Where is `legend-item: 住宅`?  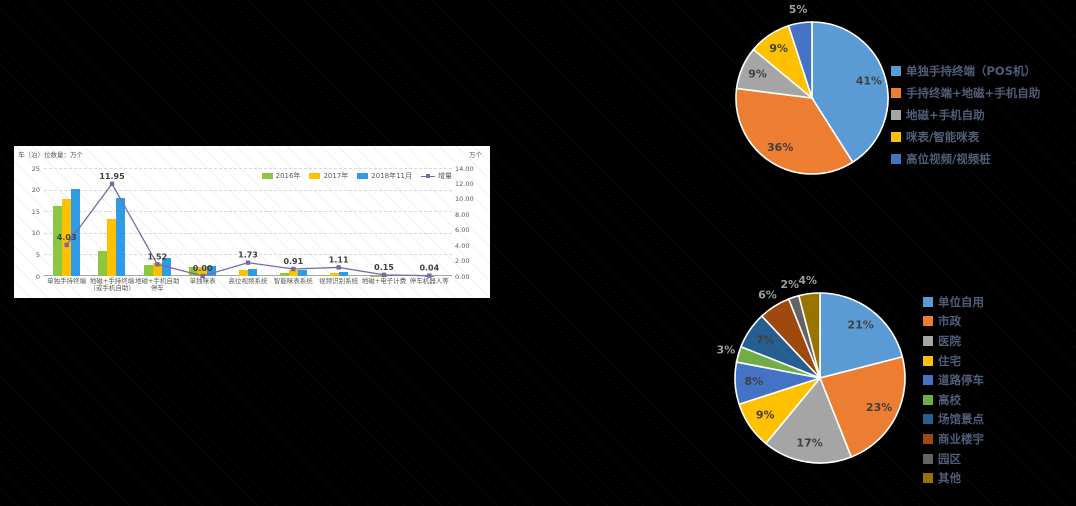
legend-item: 住宅 is located at coordinates (953, 361).